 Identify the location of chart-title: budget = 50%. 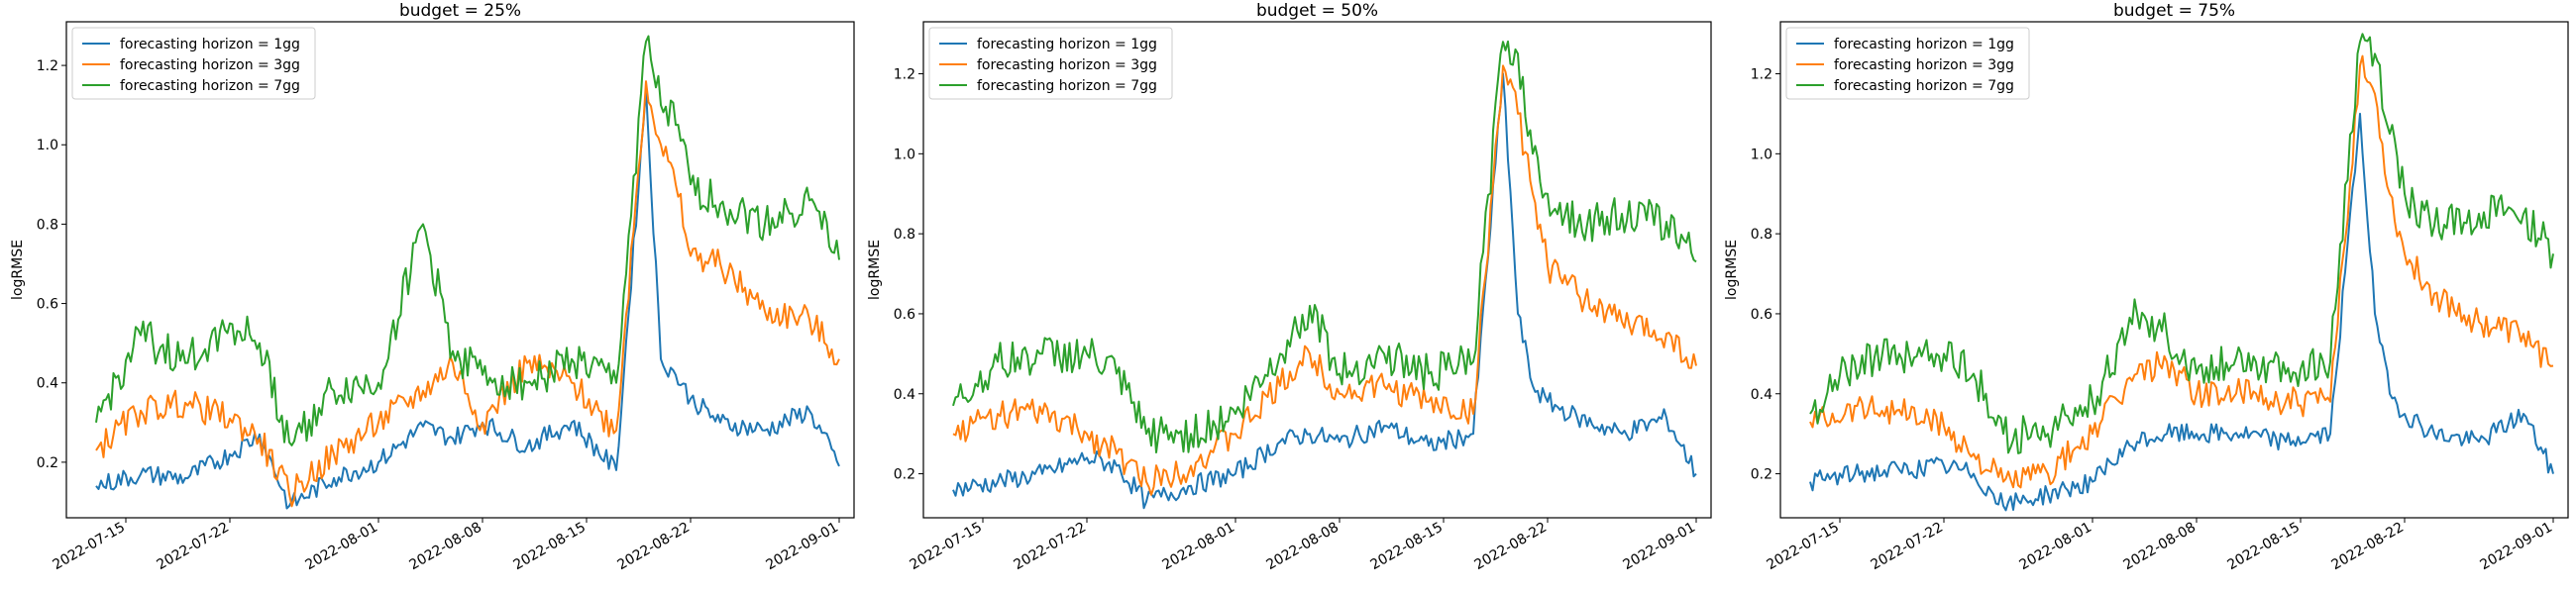
(1317, 11).